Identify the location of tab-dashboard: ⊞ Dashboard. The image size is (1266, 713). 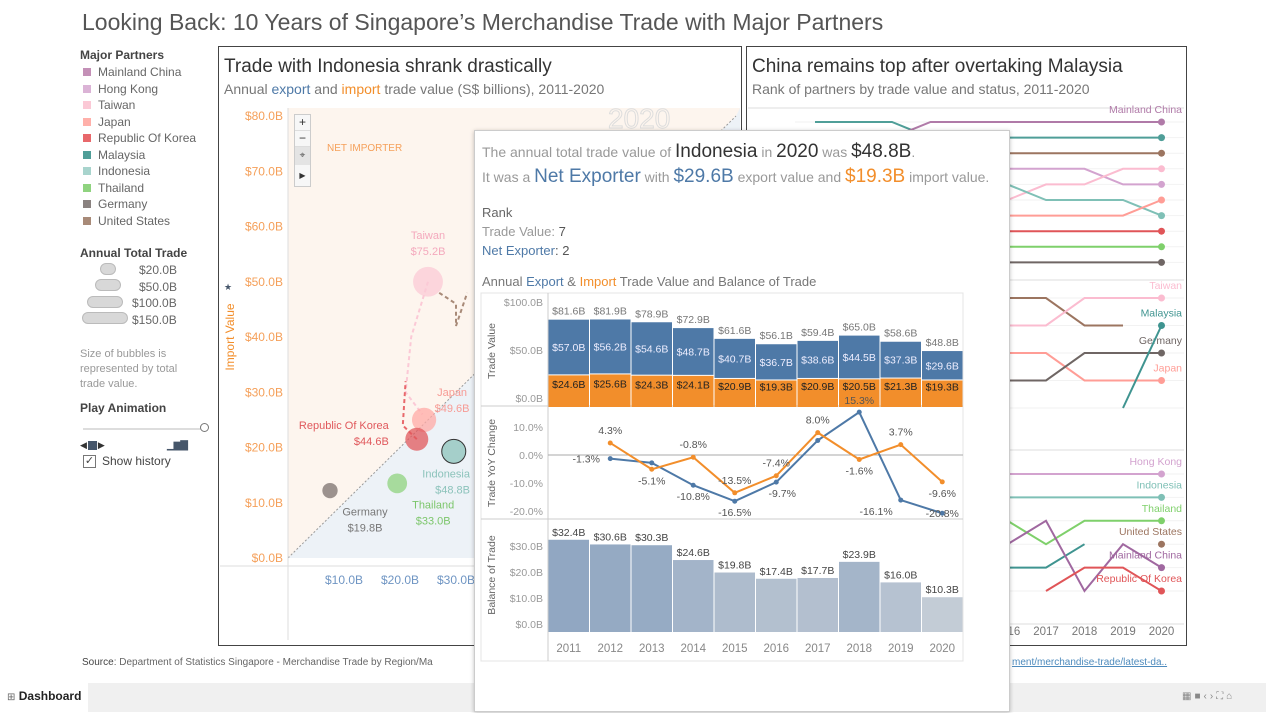
(44, 697).